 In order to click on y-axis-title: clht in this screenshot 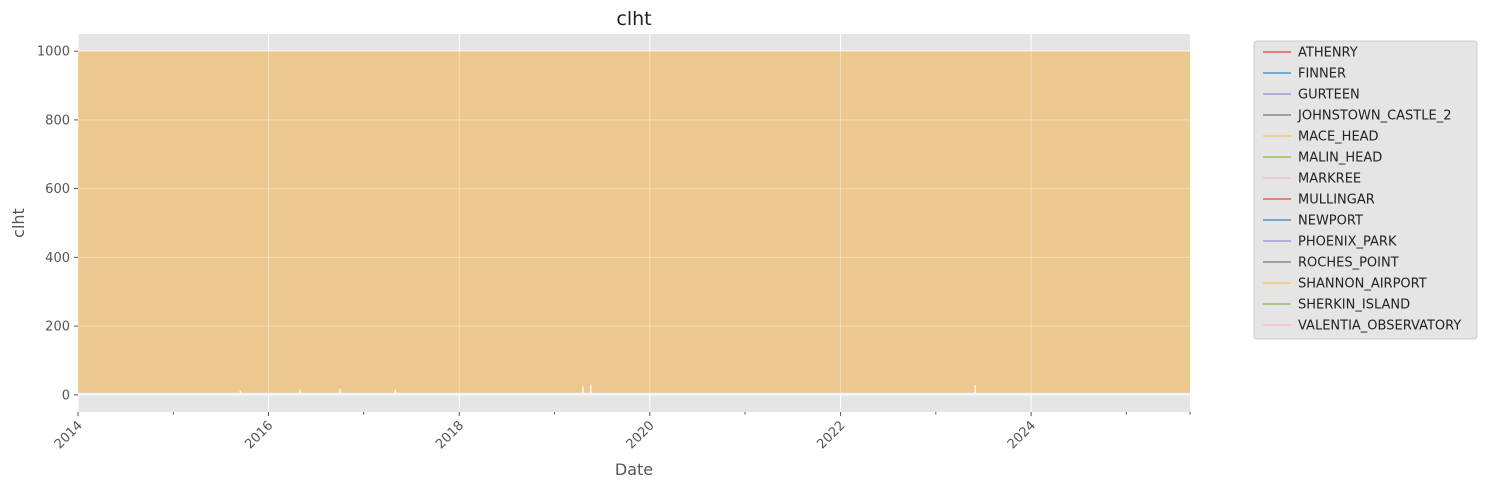, I will do `click(18, 223)`.